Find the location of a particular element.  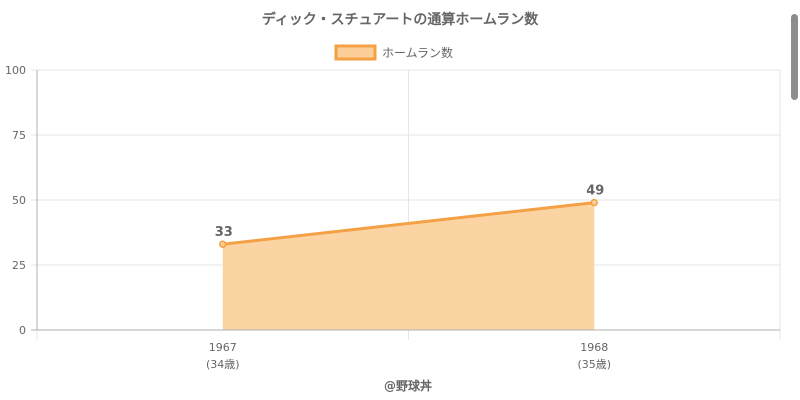

series-line is located at coordinates (408, 223).